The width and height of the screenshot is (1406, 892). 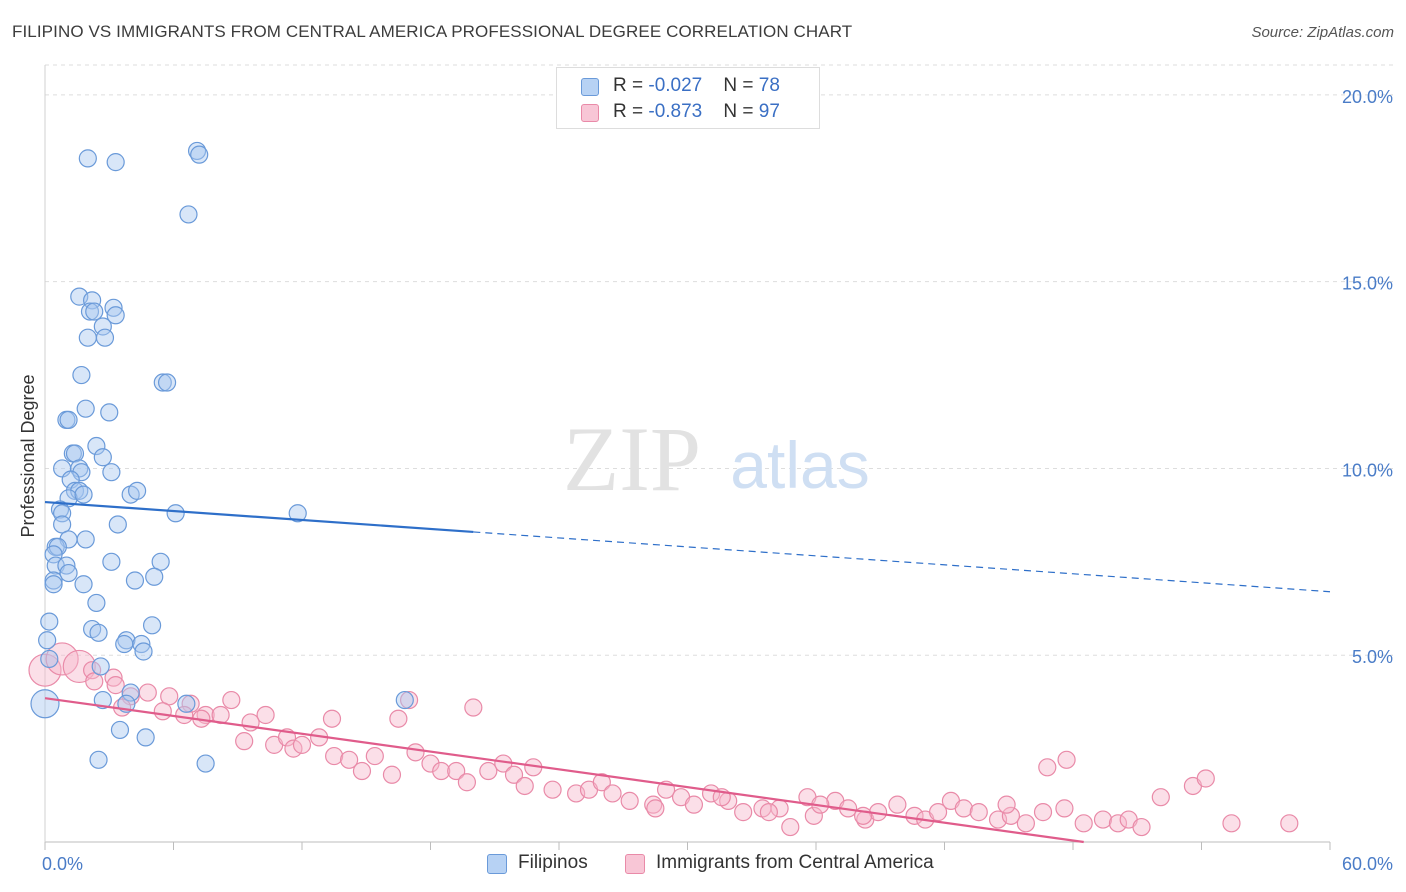 I want to click on bottom-legend-swatch-pink, so click(x=635, y=864).